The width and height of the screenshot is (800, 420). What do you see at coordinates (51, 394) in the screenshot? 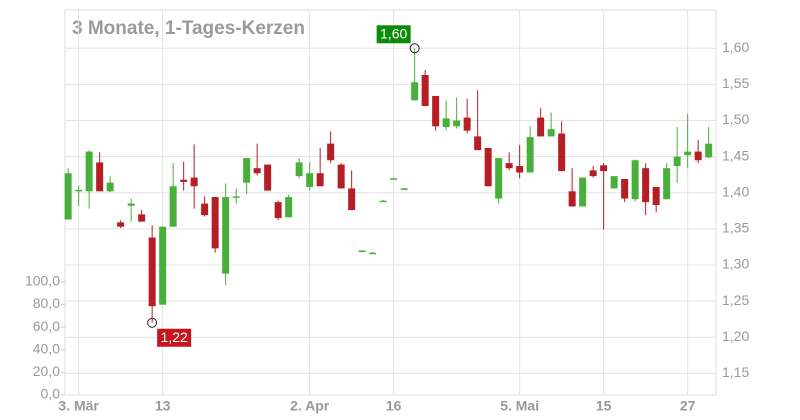
I see `y2-tick-label: 0,0` at bounding box center [51, 394].